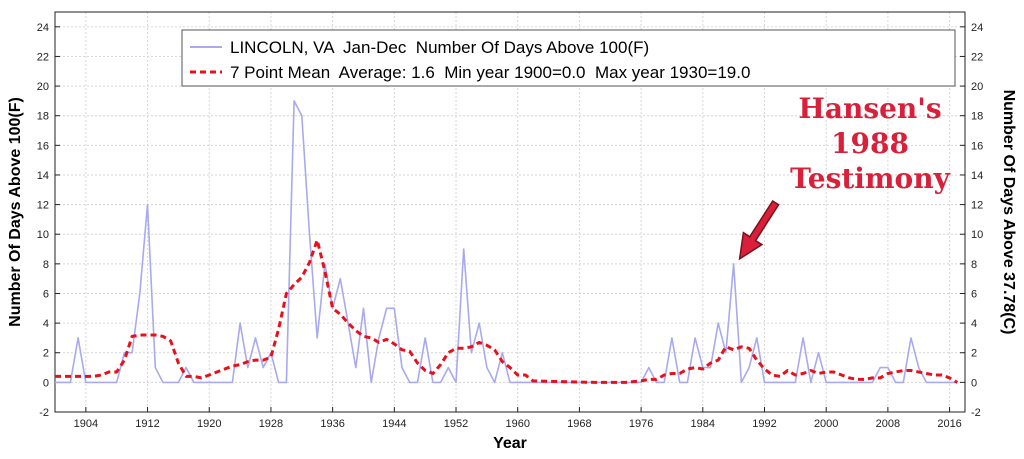 The image size is (1024, 459). Describe the element at coordinates (977, 117) in the screenshot. I see `y-tick-label-right: 18` at that location.